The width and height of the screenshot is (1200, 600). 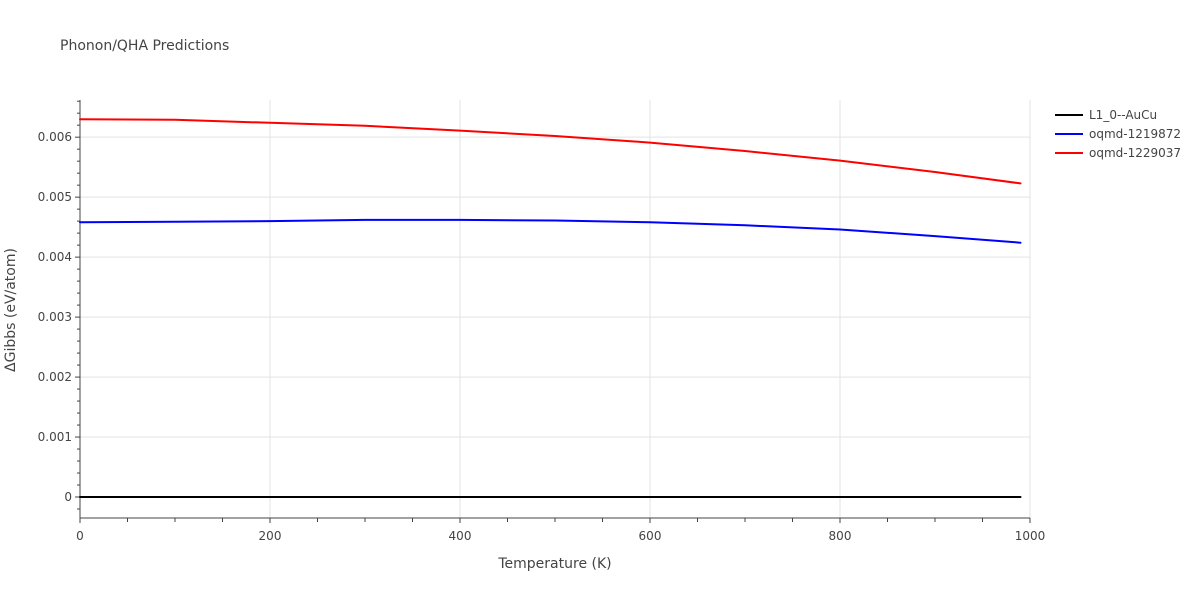 I want to click on x-tick-label: 200, so click(x=270, y=536).